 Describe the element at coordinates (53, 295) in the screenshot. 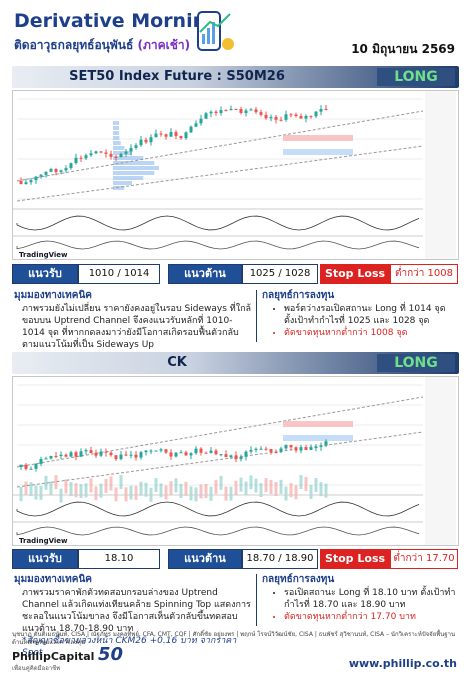

I see `view-title: มุมมองทางเทคนิค` at that location.